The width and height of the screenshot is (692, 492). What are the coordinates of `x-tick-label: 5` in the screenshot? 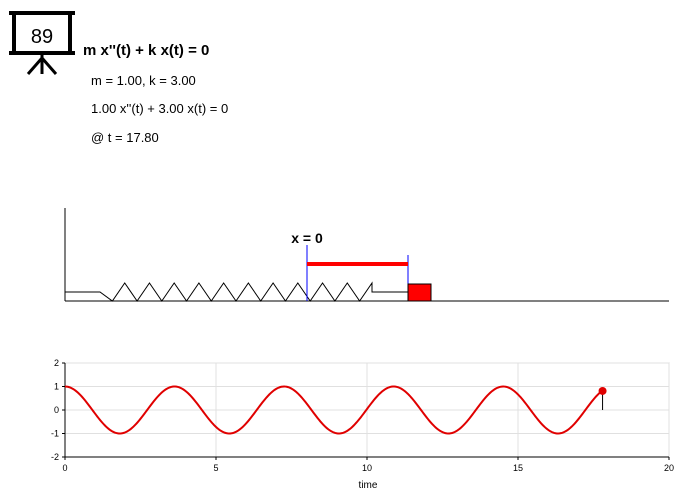 It's located at (215, 468).